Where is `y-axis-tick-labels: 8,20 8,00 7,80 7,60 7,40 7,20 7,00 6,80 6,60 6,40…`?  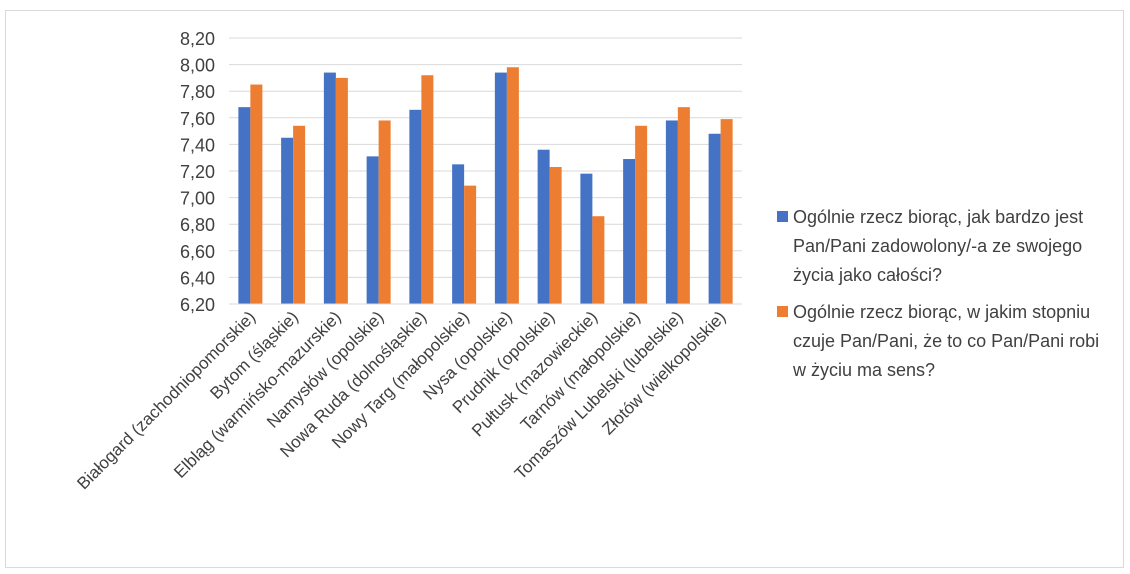 y-axis-tick-labels: 8,20 8,00 7,80 7,60 7,40 7,20 7,00 6,80 6,60 6,40… is located at coordinates (197, 172).